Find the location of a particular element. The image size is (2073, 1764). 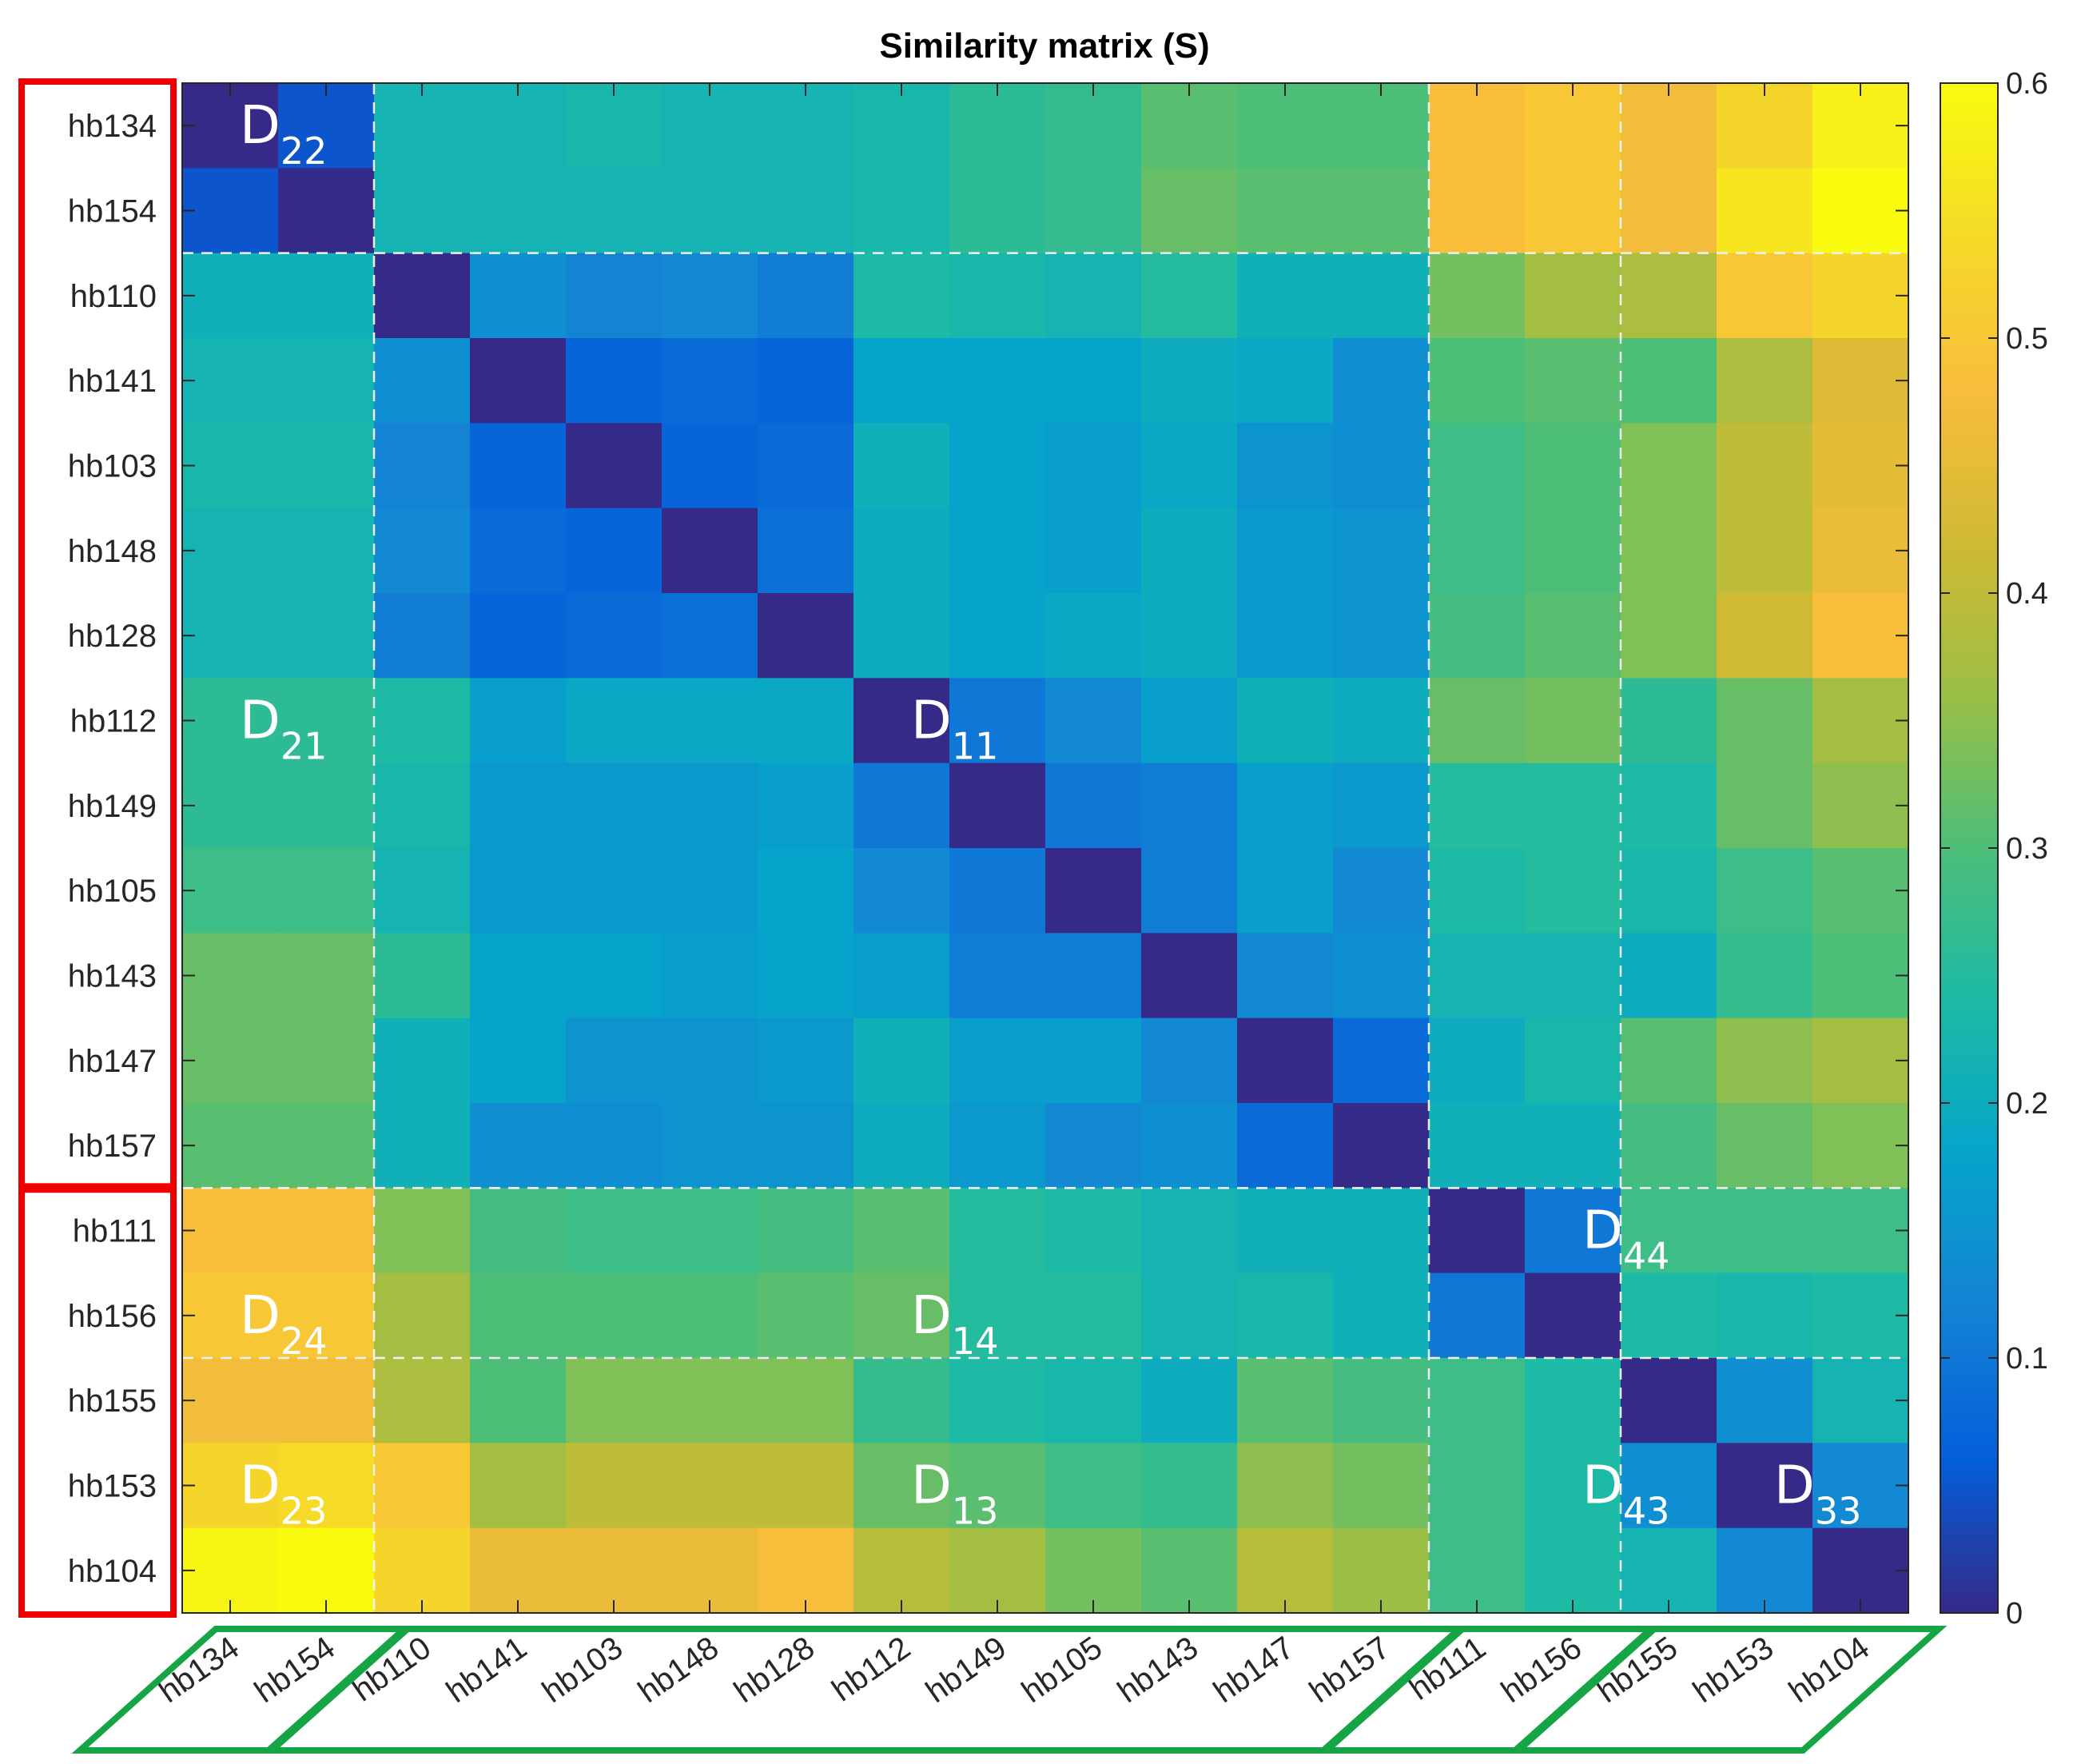

block-label-subscript: 14 is located at coordinates (975, 1342).